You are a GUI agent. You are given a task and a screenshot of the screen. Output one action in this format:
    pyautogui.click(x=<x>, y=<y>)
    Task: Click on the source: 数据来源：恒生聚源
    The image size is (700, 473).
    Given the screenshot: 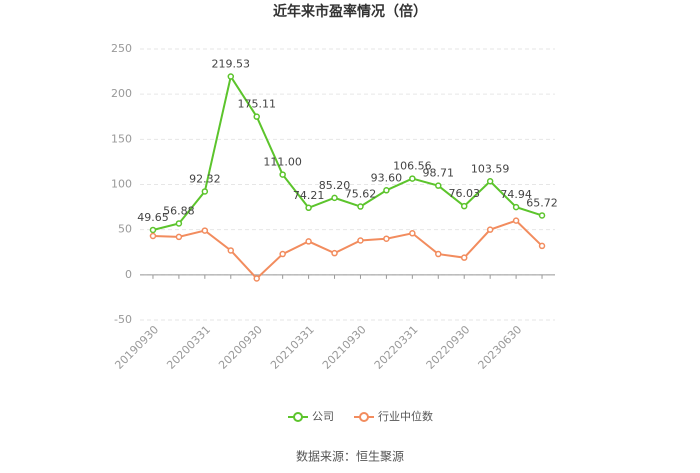 What is the action you would take?
    pyautogui.click(x=350, y=456)
    